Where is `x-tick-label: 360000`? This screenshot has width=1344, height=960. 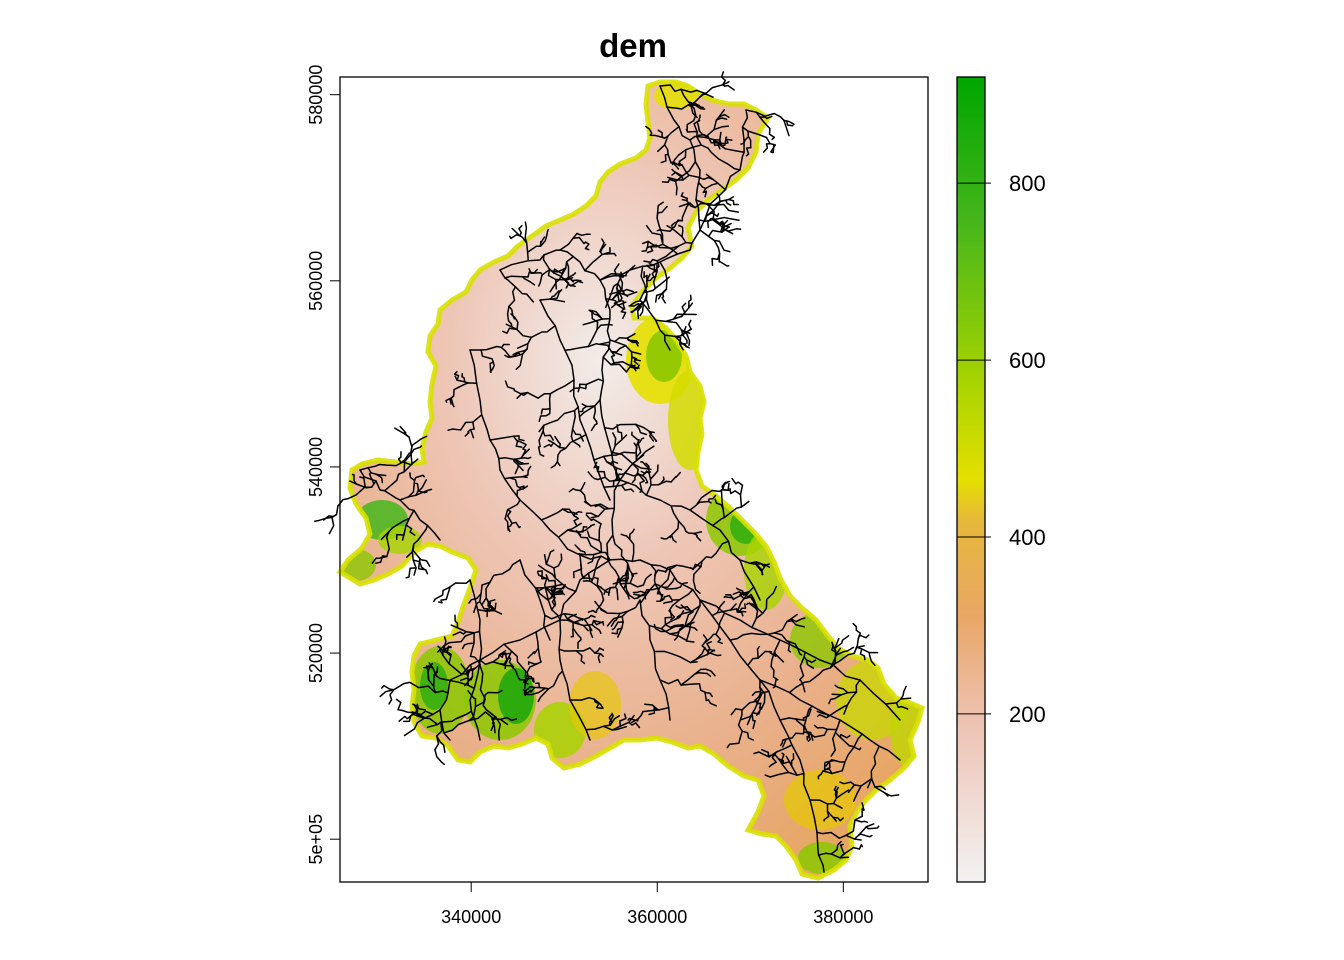 x-tick-label: 360000 is located at coordinates (657, 917).